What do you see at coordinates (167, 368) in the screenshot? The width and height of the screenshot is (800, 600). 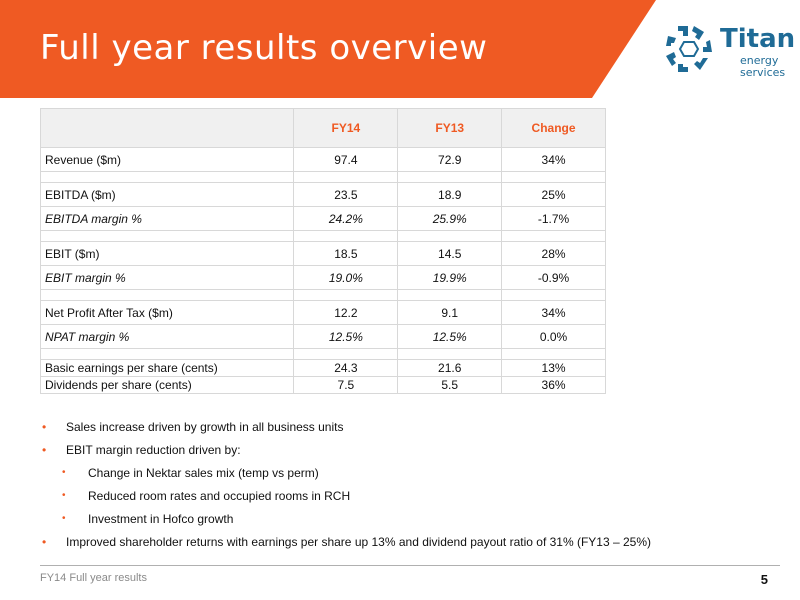 I see `row-label: Basic earnings per share (cents)` at bounding box center [167, 368].